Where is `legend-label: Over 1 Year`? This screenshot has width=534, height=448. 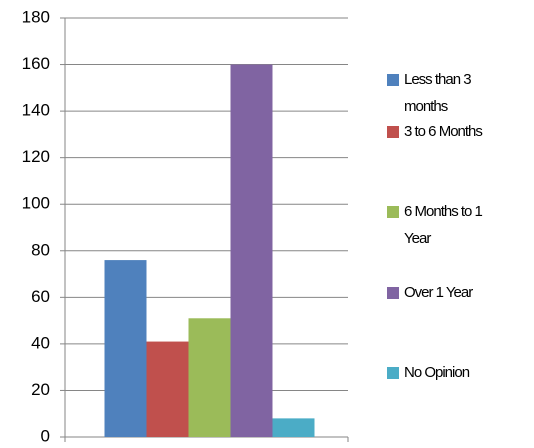
legend-label: Over 1 Year is located at coordinates (438, 292).